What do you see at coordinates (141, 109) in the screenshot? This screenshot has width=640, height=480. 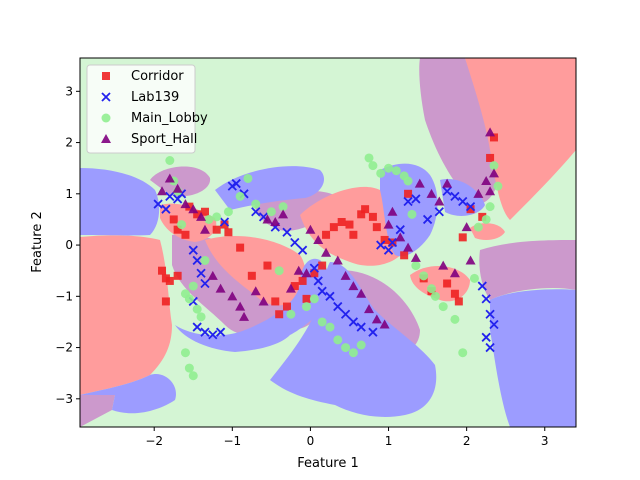 I see `legend-box` at bounding box center [141, 109].